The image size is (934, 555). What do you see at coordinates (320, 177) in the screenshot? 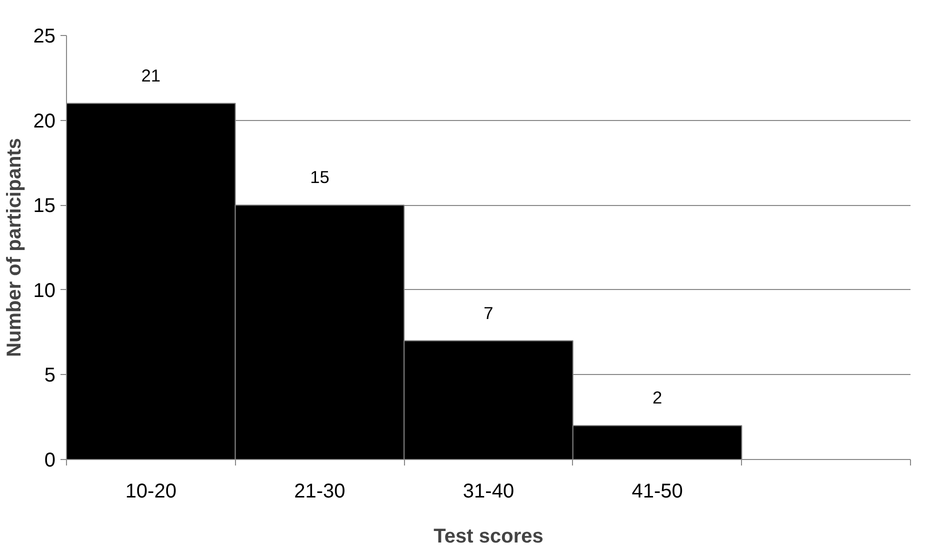
I see `data-label: 15` at bounding box center [320, 177].